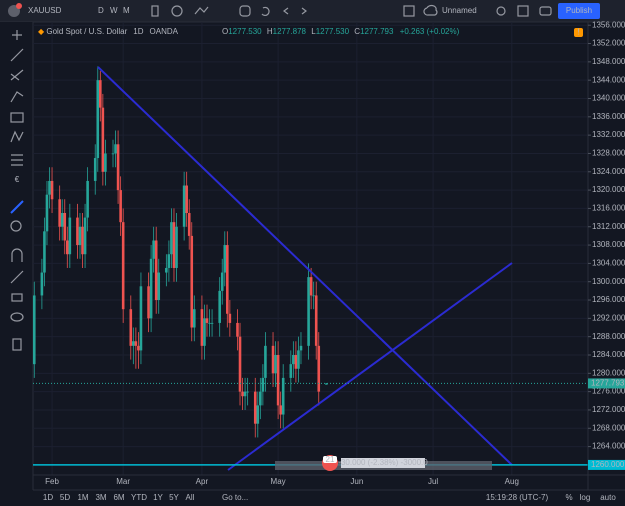 Image resolution: width=625 pixels, height=506 pixels. I want to click on y-tick-label: 1316.000, so click(608, 208).